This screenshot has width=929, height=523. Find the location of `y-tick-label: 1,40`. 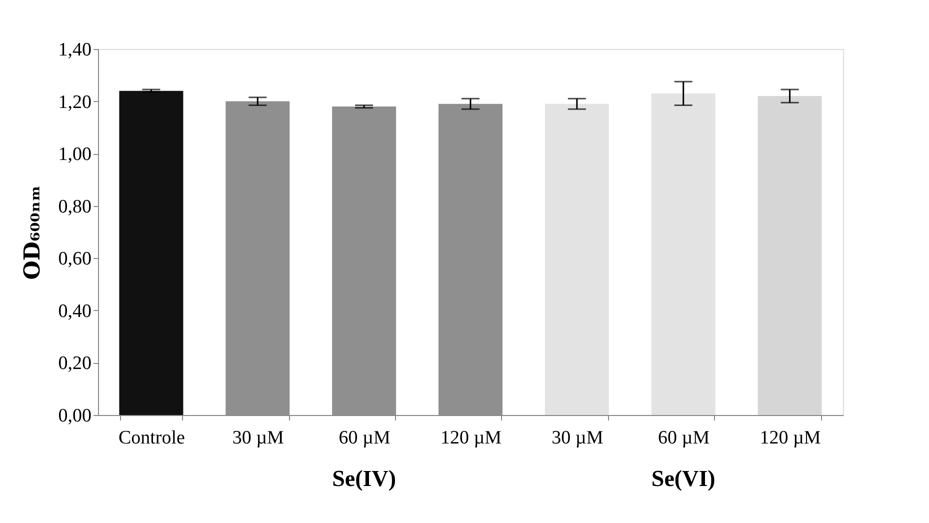

y-tick-label: 1,40 is located at coordinates (75, 50).